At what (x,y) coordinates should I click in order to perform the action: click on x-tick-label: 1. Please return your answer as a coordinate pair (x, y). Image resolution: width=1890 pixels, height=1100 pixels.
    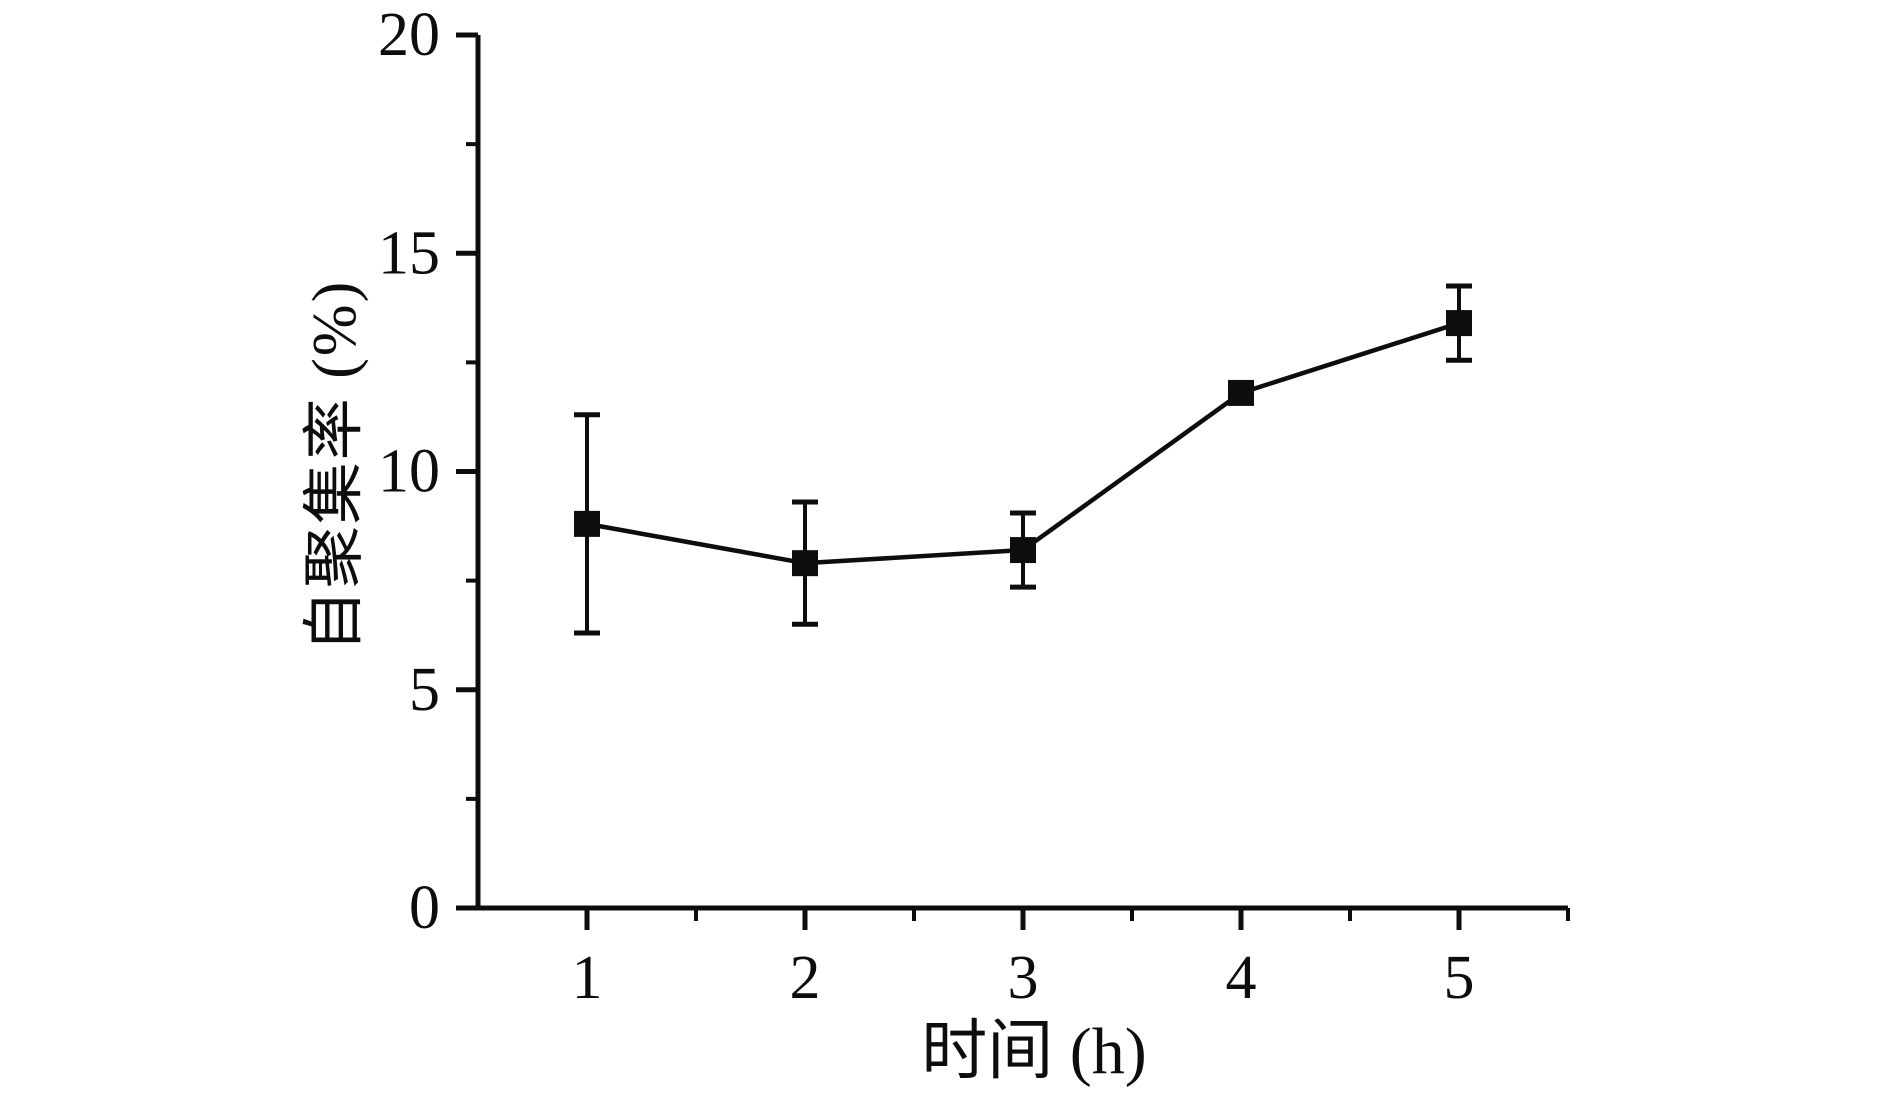
    Looking at the image, I should click on (587, 978).